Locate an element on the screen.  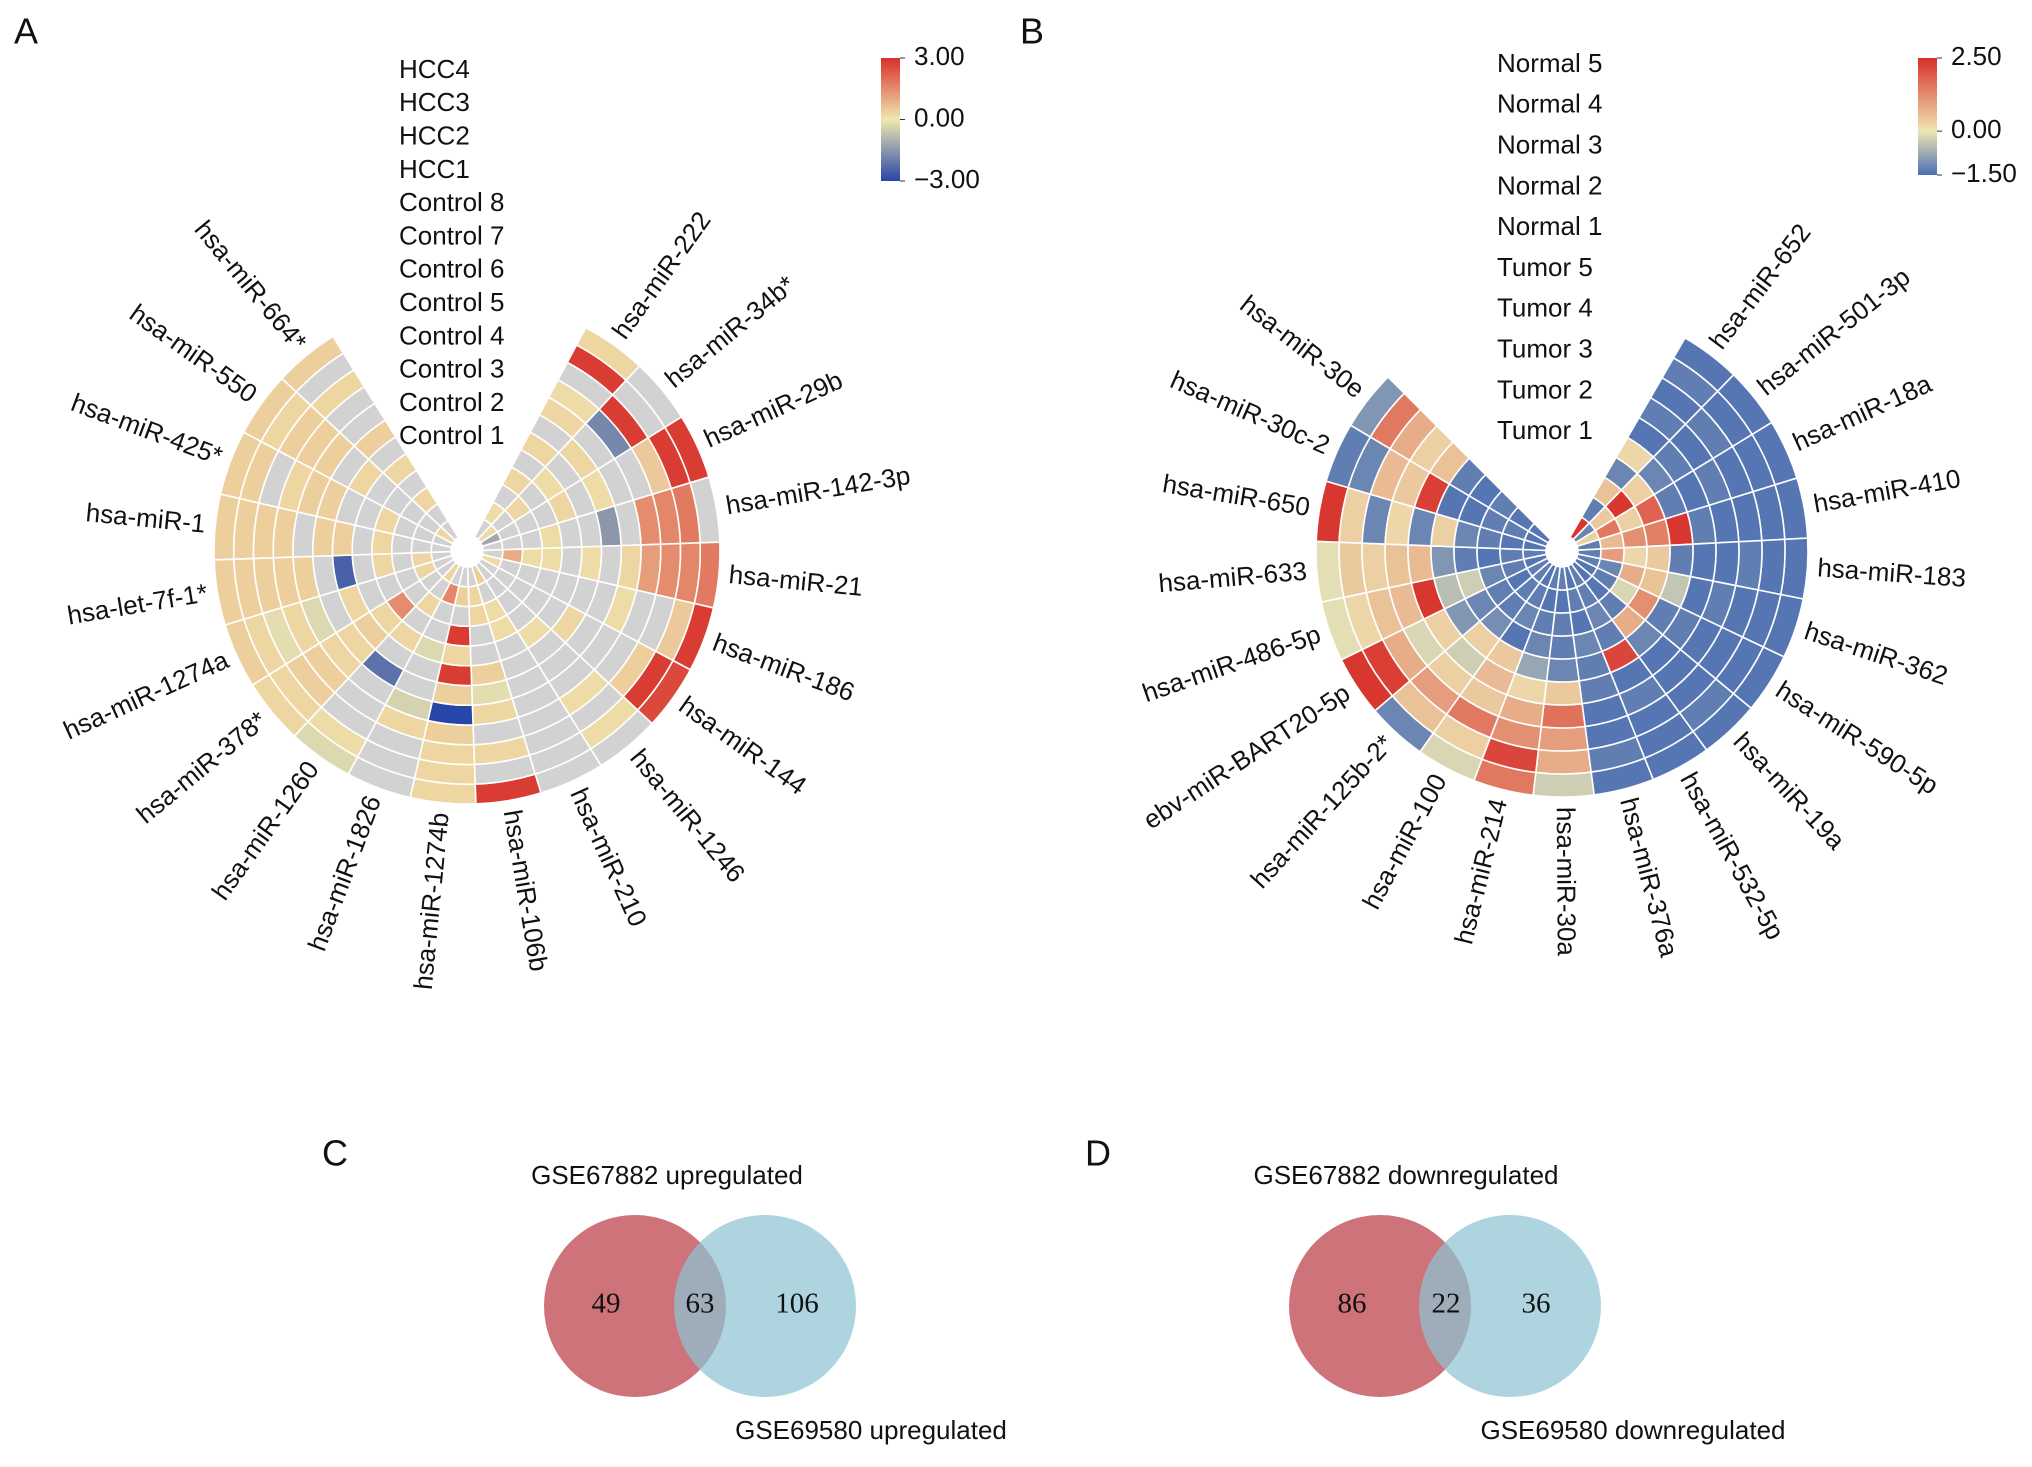
region-count: 63 is located at coordinates (700, 1304).